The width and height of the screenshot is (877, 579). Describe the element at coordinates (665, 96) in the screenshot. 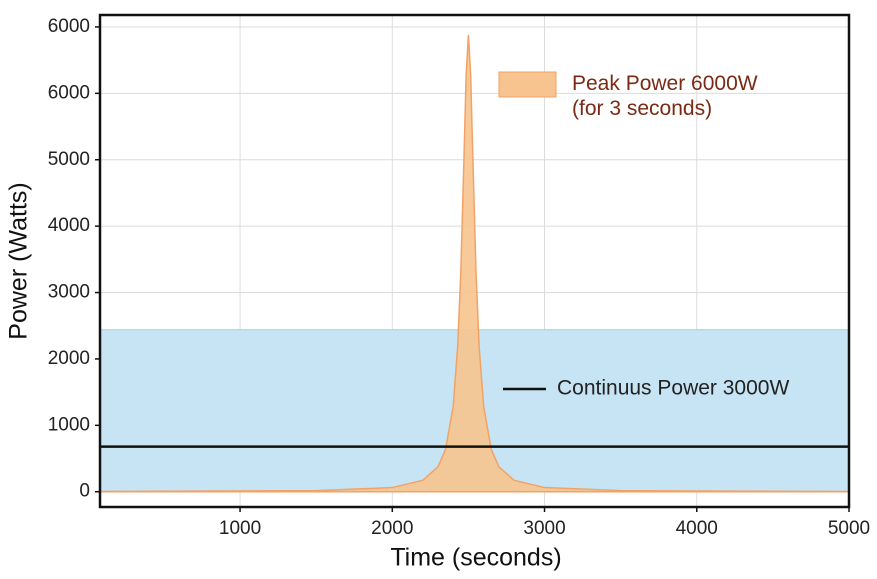

I see `legend-label: Peak Power 6000W (for 3 seconds)` at that location.